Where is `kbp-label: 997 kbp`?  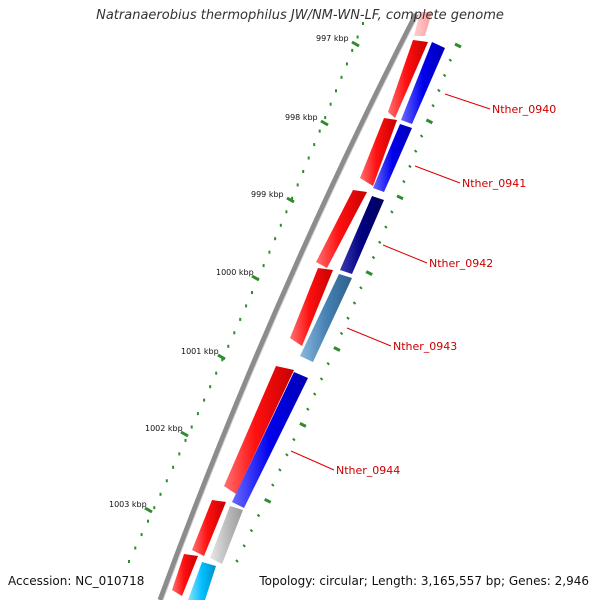 kbp-label: 997 kbp is located at coordinates (332, 38).